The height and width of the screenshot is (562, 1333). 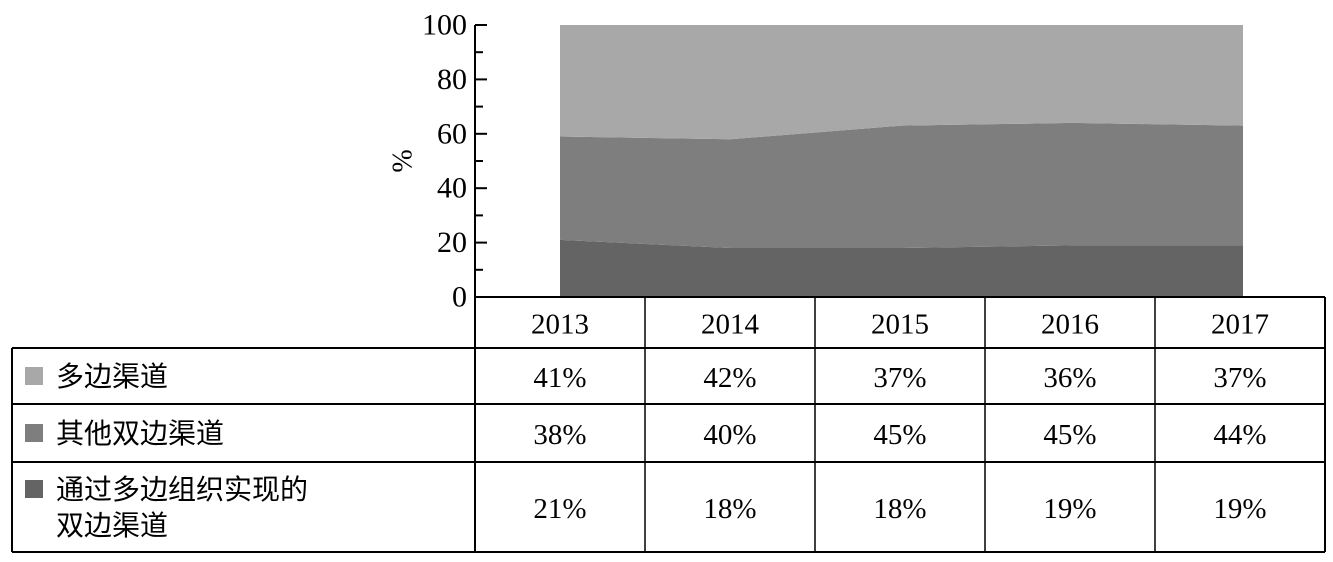 What do you see at coordinates (452, 79) in the screenshot?
I see `y-tick-label: 80` at bounding box center [452, 79].